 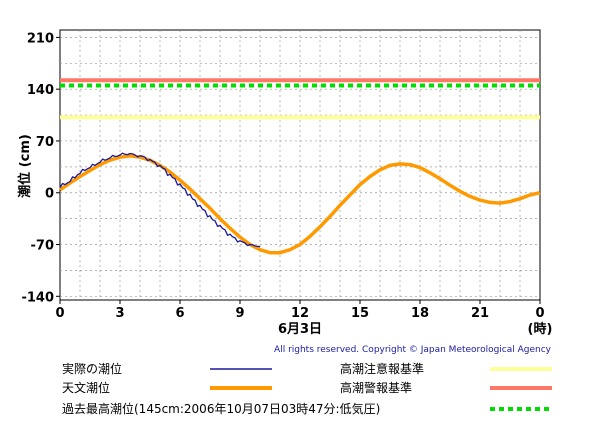 What do you see at coordinates (40, 38) in the screenshot?
I see `y-tick-label: 210` at bounding box center [40, 38].